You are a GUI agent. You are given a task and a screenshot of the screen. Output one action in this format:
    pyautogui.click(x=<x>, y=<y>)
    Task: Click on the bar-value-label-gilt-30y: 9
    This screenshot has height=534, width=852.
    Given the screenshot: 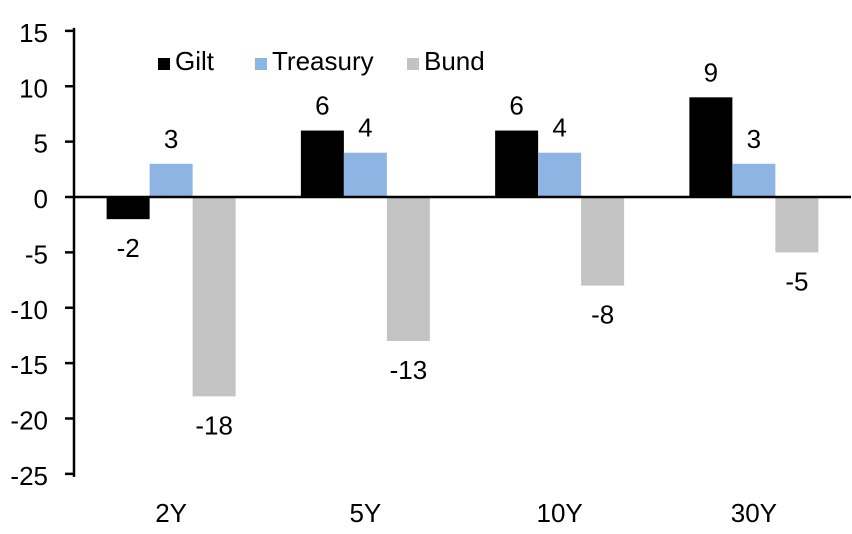 What is the action you would take?
    pyautogui.click(x=711, y=72)
    